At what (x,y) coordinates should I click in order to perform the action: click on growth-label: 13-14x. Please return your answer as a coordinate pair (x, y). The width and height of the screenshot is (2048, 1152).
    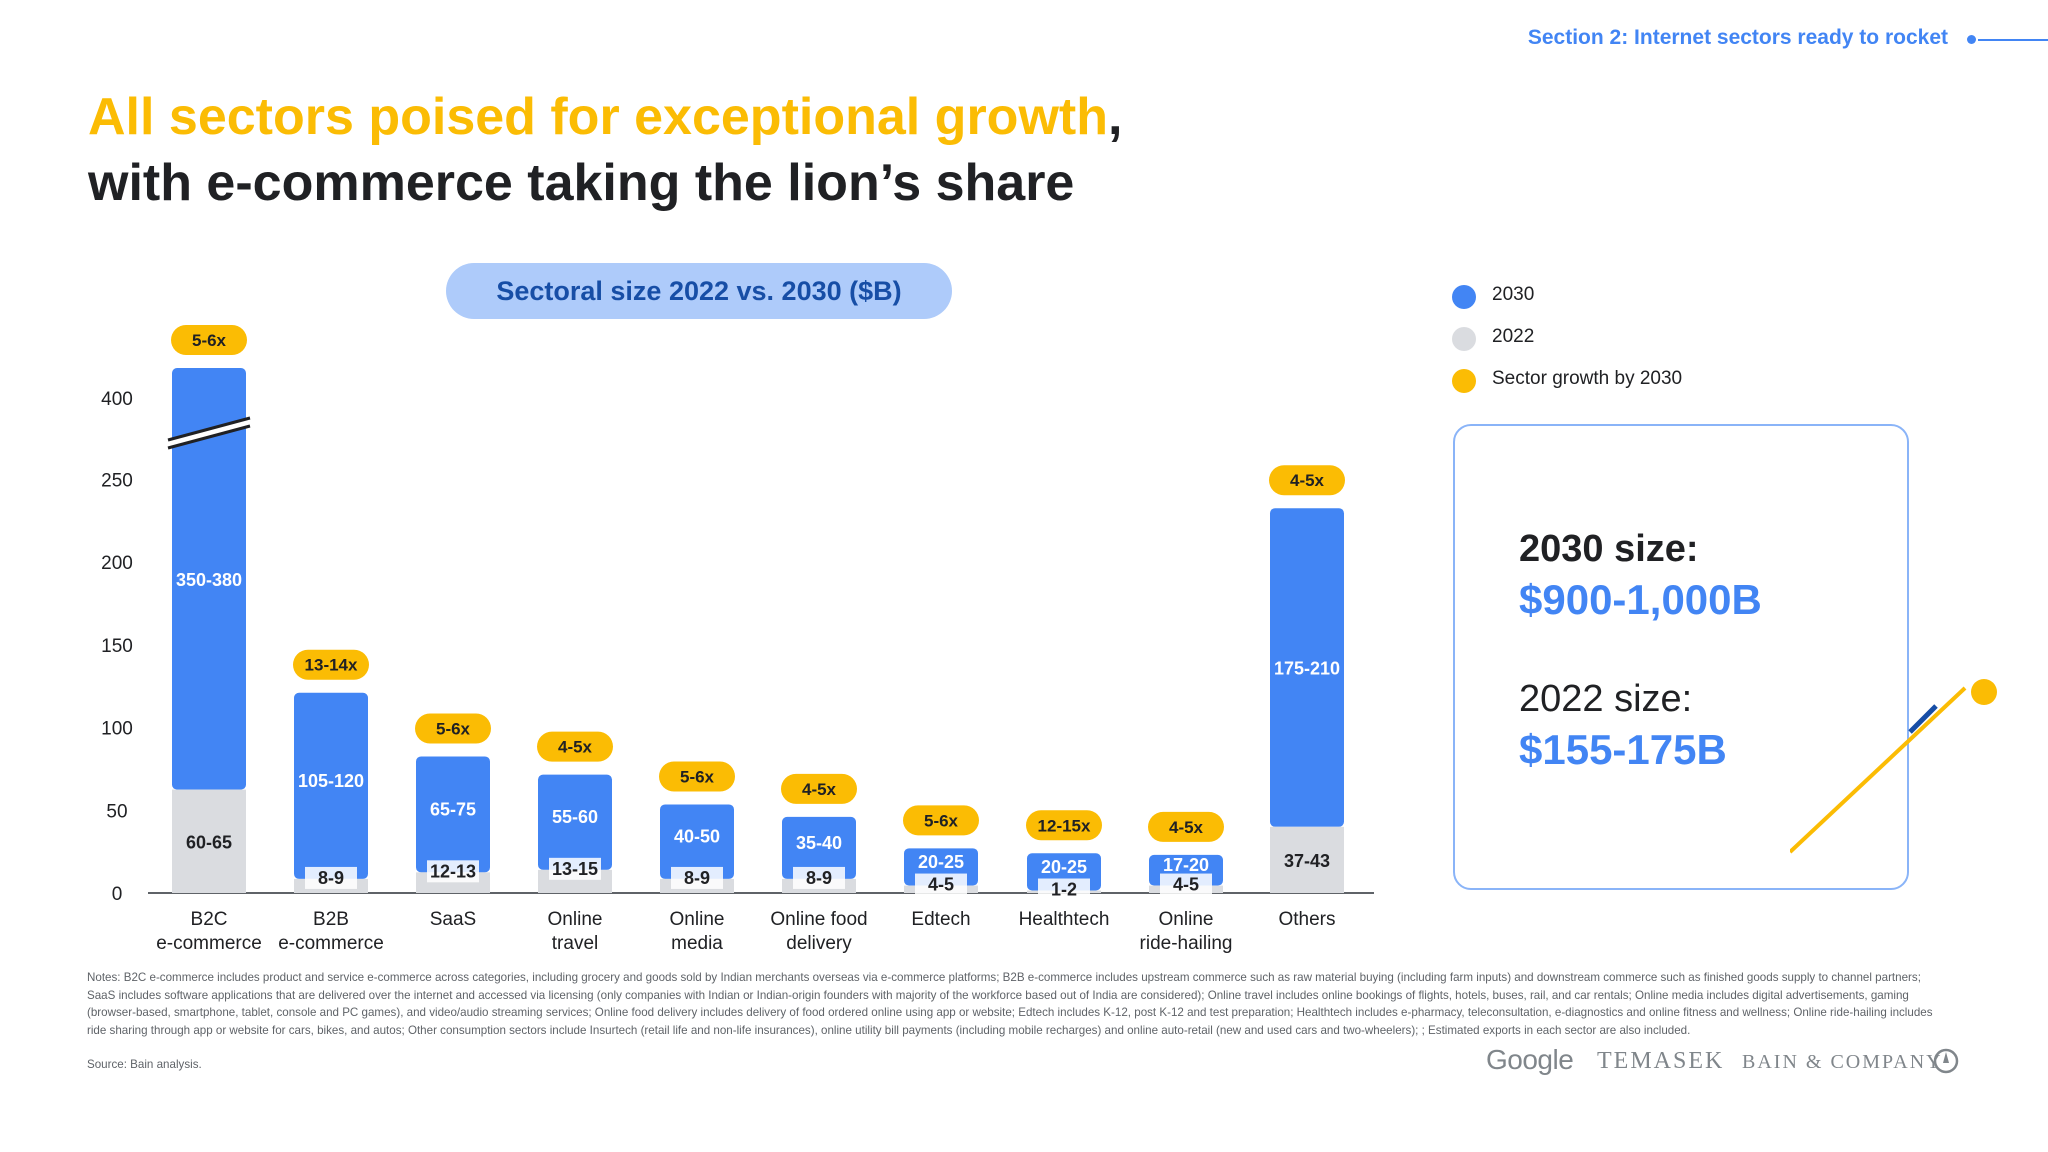
    Looking at the image, I should click on (331, 665).